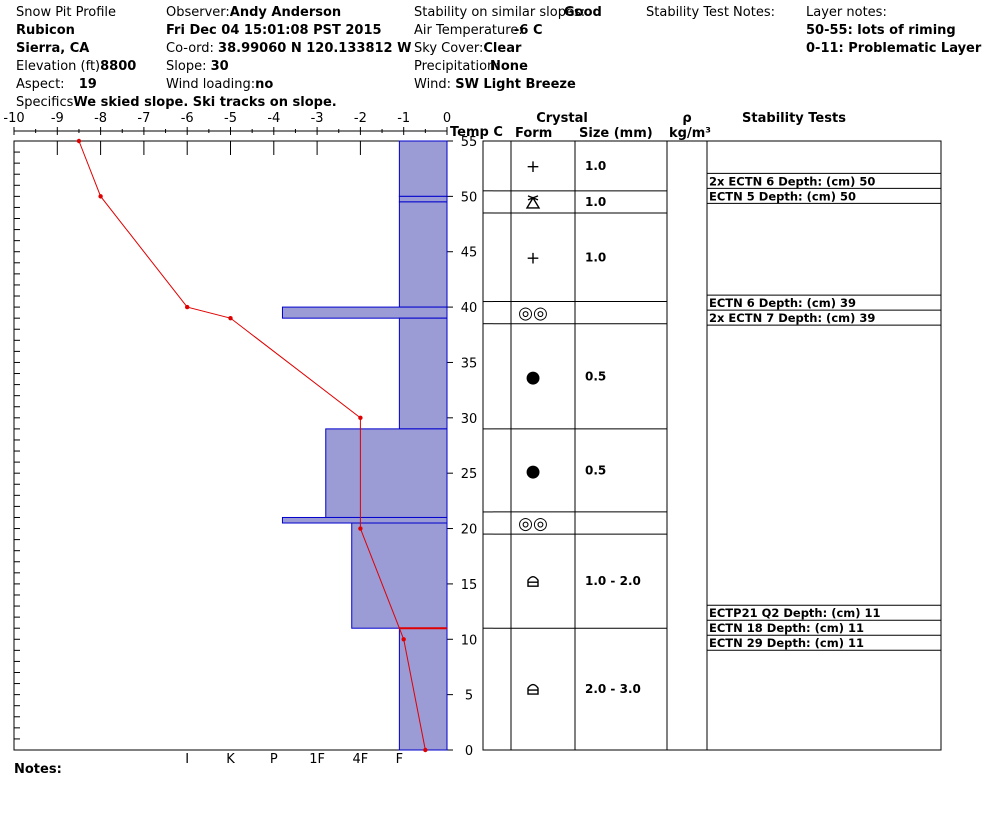 The height and width of the screenshot is (840, 994). Describe the element at coordinates (87, 84) in the screenshot. I see `aspect-value: 19` at that location.